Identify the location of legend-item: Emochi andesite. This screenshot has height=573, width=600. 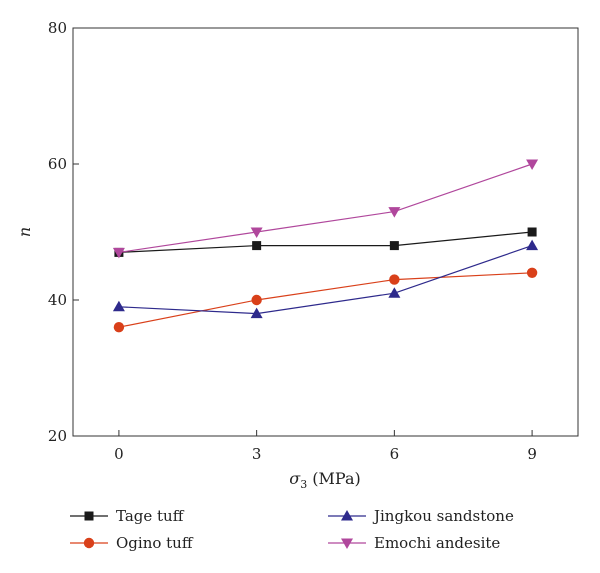
(414, 543).